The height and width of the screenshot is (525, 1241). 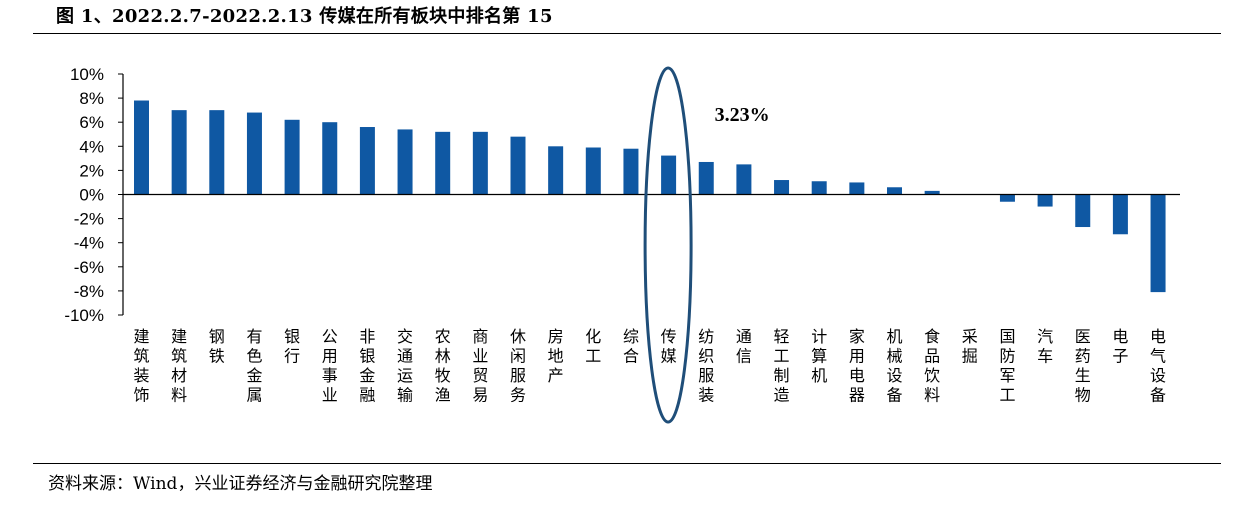 What do you see at coordinates (367, 366) in the screenshot?
I see `category-label-非银金融: 非银金融` at bounding box center [367, 366].